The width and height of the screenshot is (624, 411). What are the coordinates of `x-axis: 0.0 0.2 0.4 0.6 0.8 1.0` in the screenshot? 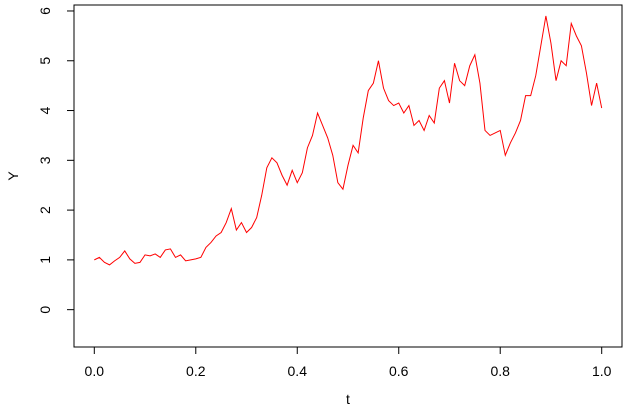 It's located at (348, 363).